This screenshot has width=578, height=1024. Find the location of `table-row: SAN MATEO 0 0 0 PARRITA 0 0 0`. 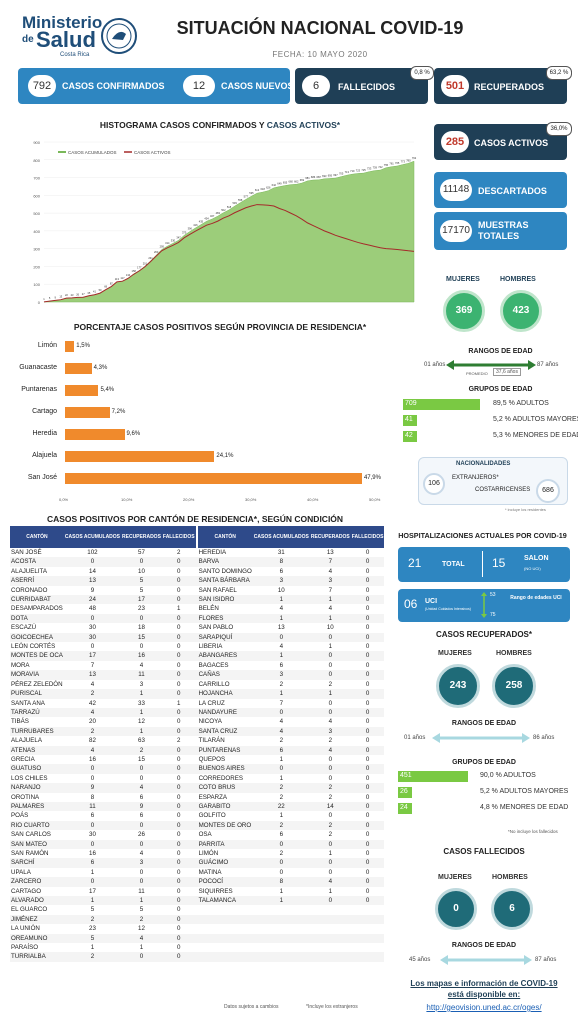

table-row: SAN MATEO 0 0 0 PARRITA 0 0 0 is located at coordinates (197, 844).